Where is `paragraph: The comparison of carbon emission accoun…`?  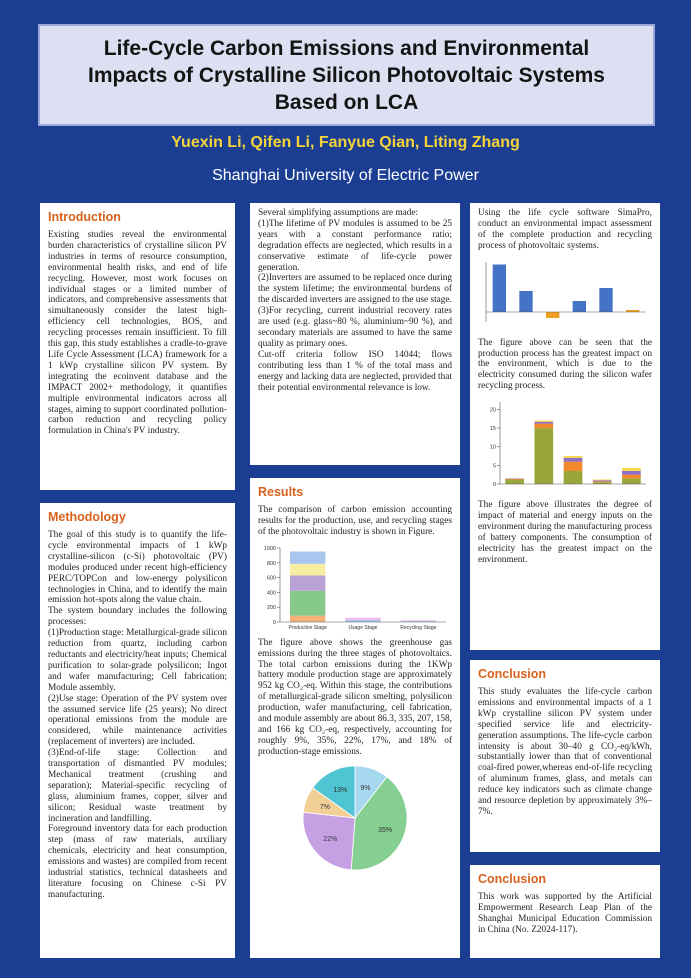
paragraph: The comparison of carbon emission accoun… is located at coordinates (355, 521).